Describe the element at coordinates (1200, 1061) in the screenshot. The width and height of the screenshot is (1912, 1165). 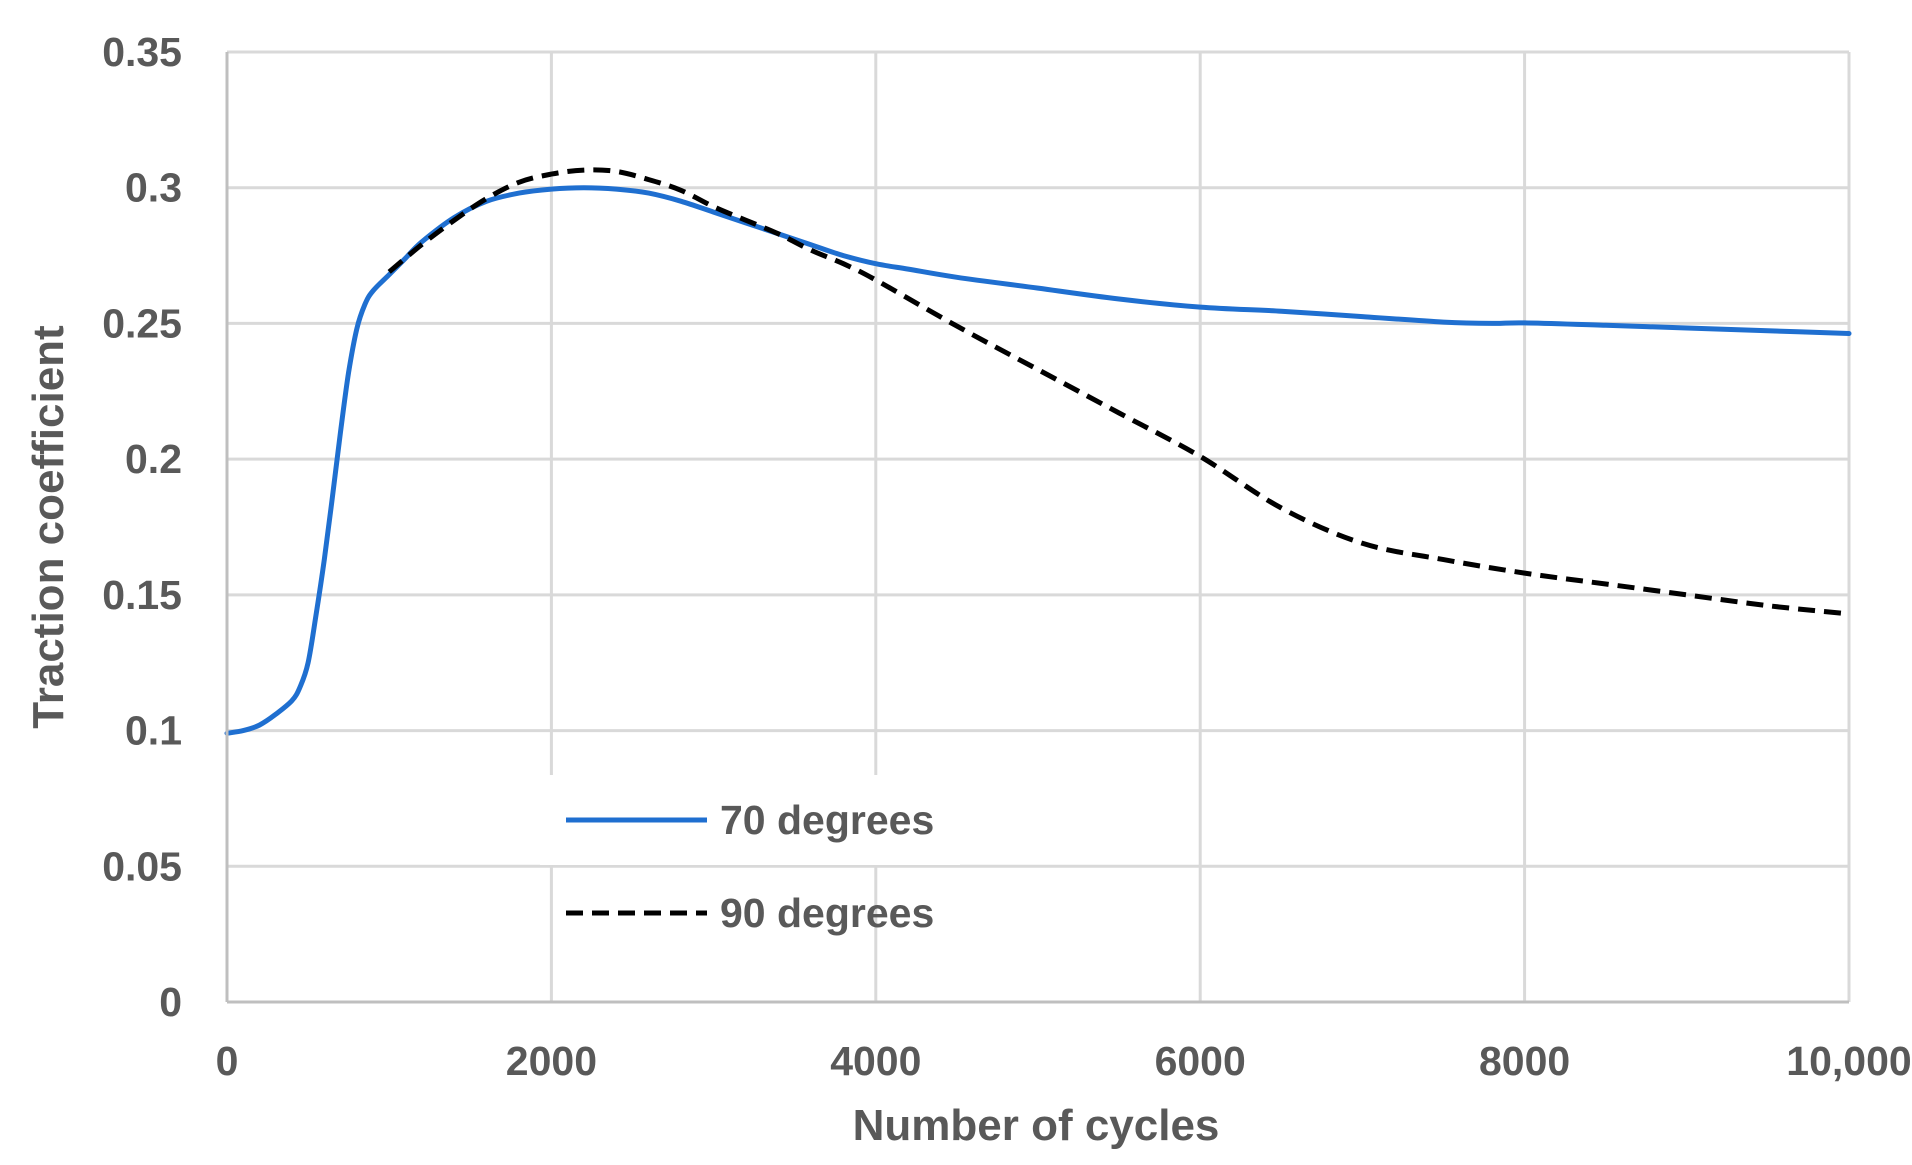
I see `x-tick-label: 6000` at that location.